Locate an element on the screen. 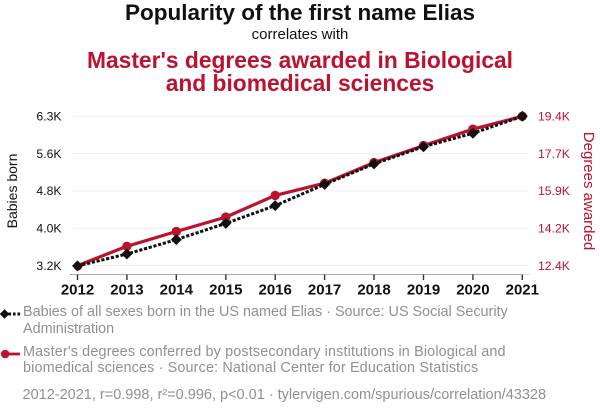  svg-text: 4.0K is located at coordinates (48, 229).